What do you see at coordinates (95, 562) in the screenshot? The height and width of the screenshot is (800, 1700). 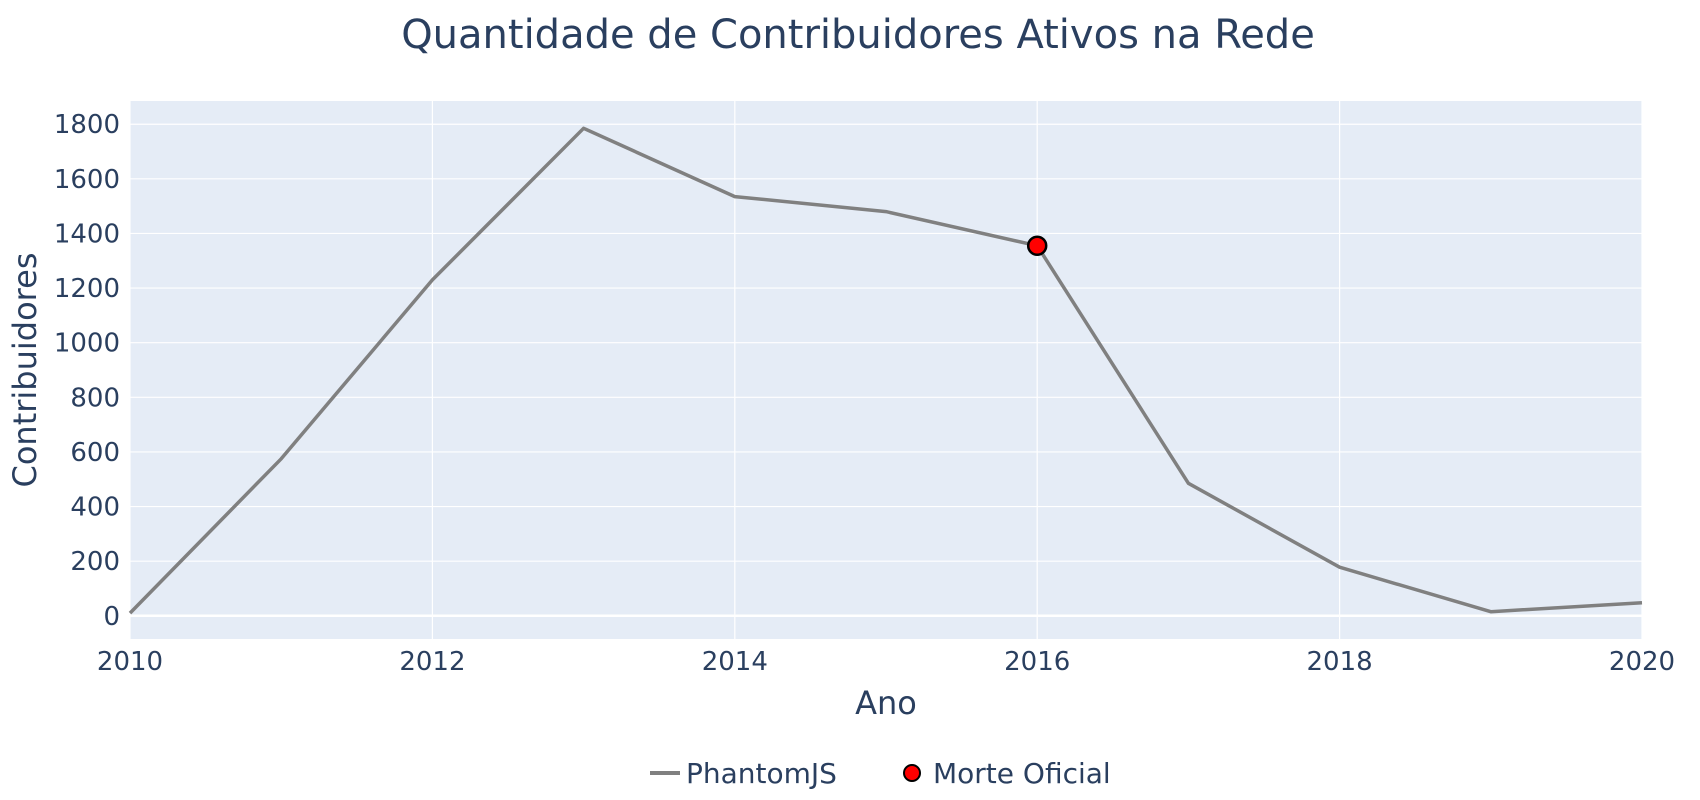 I see `y-tick-label: 200` at bounding box center [95, 562].